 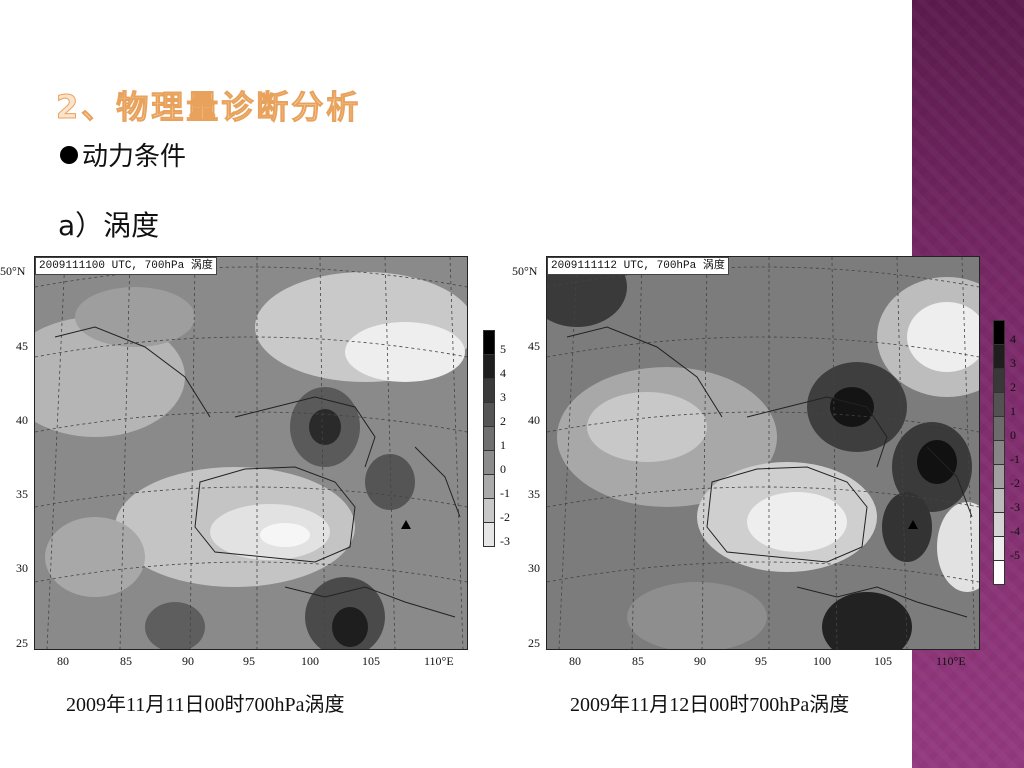 What do you see at coordinates (208, 107) in the screenshot?
I see `slide-heading: 2、物理量诊断分析` at bounding box center [208, 107].